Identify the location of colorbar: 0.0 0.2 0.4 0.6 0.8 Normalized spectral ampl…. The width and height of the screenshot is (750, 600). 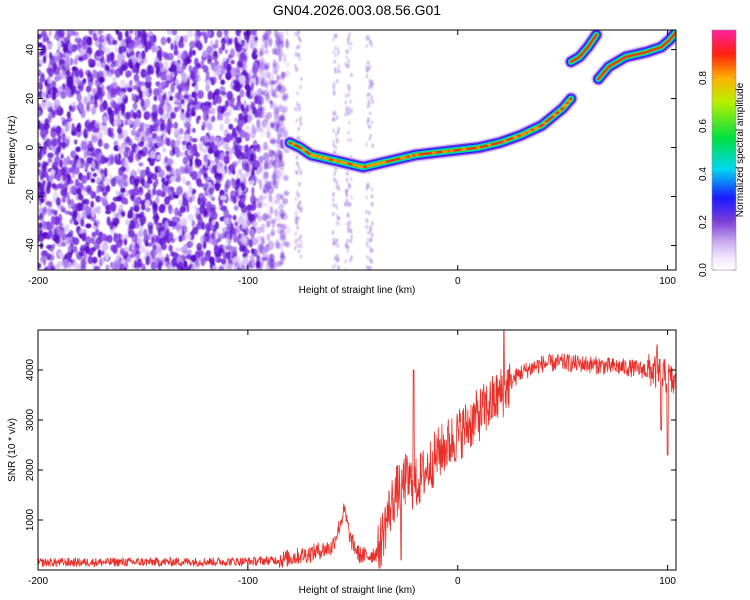
(722, 153).